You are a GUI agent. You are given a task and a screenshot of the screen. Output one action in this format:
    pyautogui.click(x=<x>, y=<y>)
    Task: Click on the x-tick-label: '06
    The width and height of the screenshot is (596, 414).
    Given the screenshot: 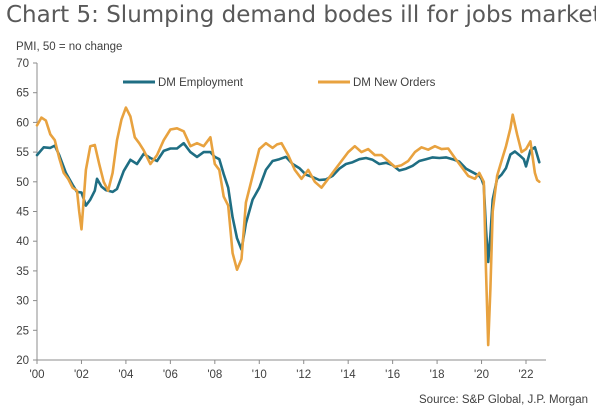 What is the action you would take?
    pyautogui.click(x=170, y=375)
    